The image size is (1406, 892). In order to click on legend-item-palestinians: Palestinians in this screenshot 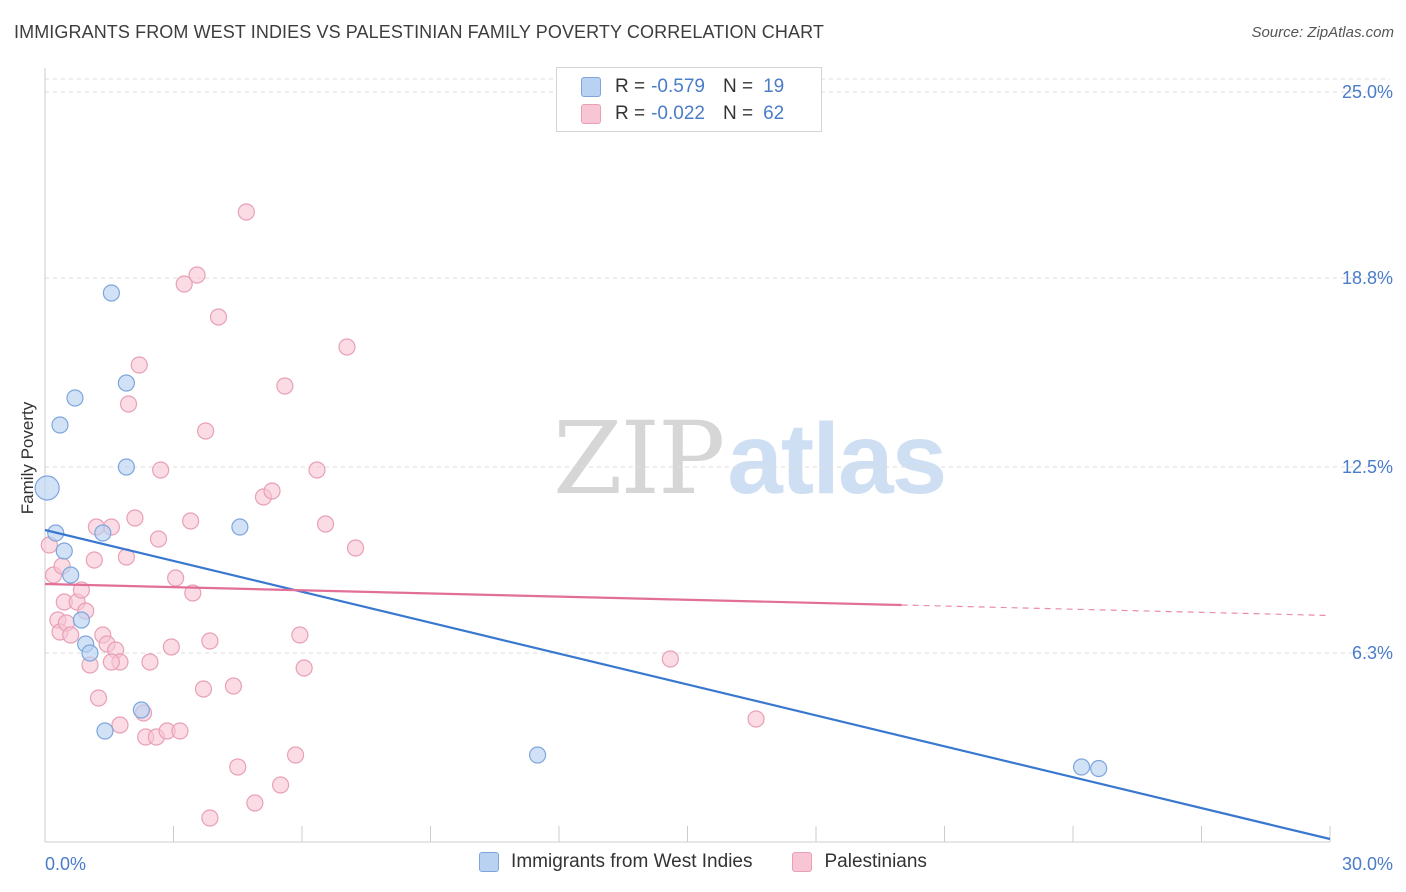, I will do `click(859, 862)`.